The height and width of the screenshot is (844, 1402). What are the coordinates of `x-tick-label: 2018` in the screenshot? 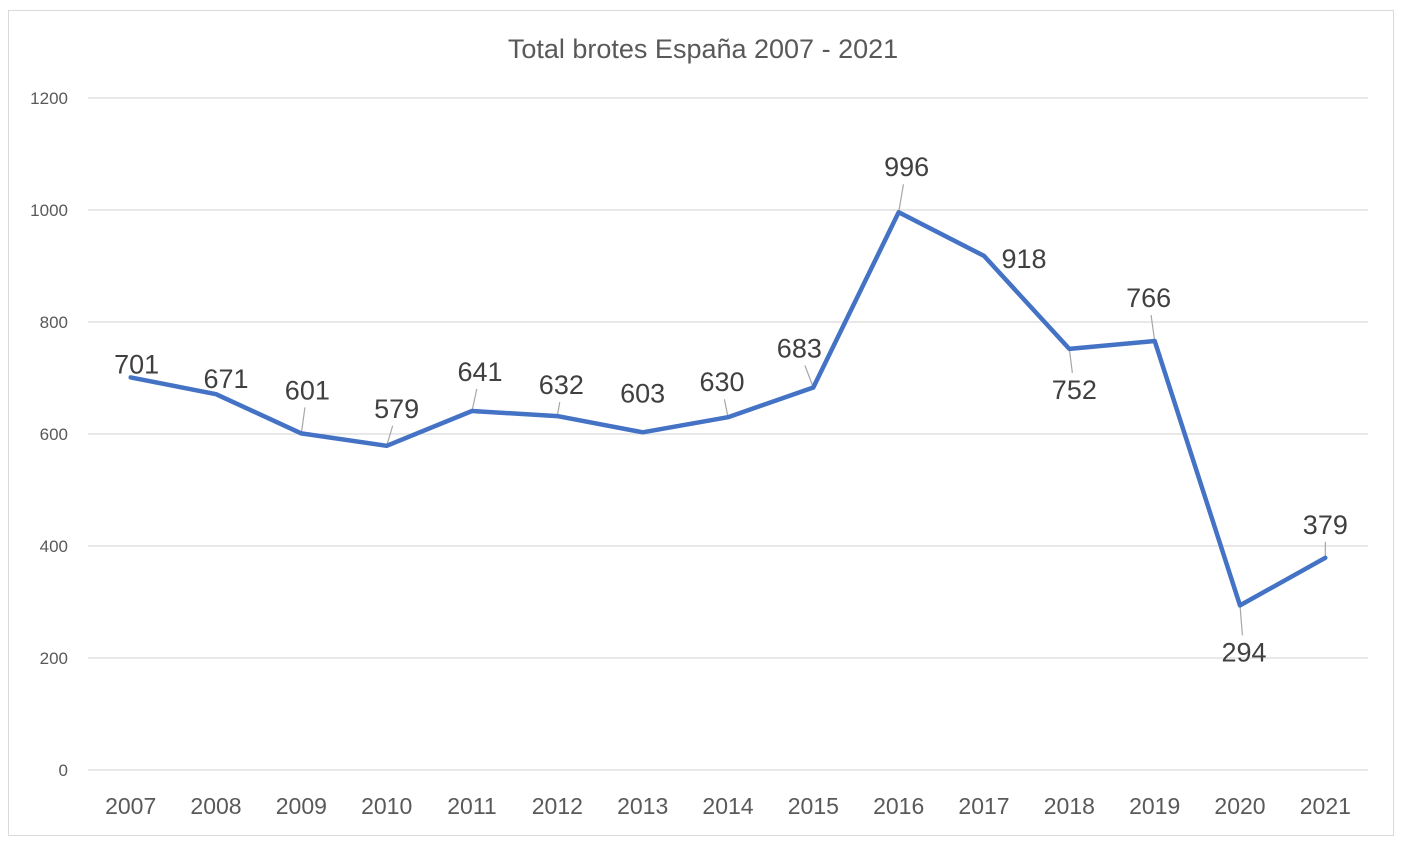 It's located at (1069, 806).